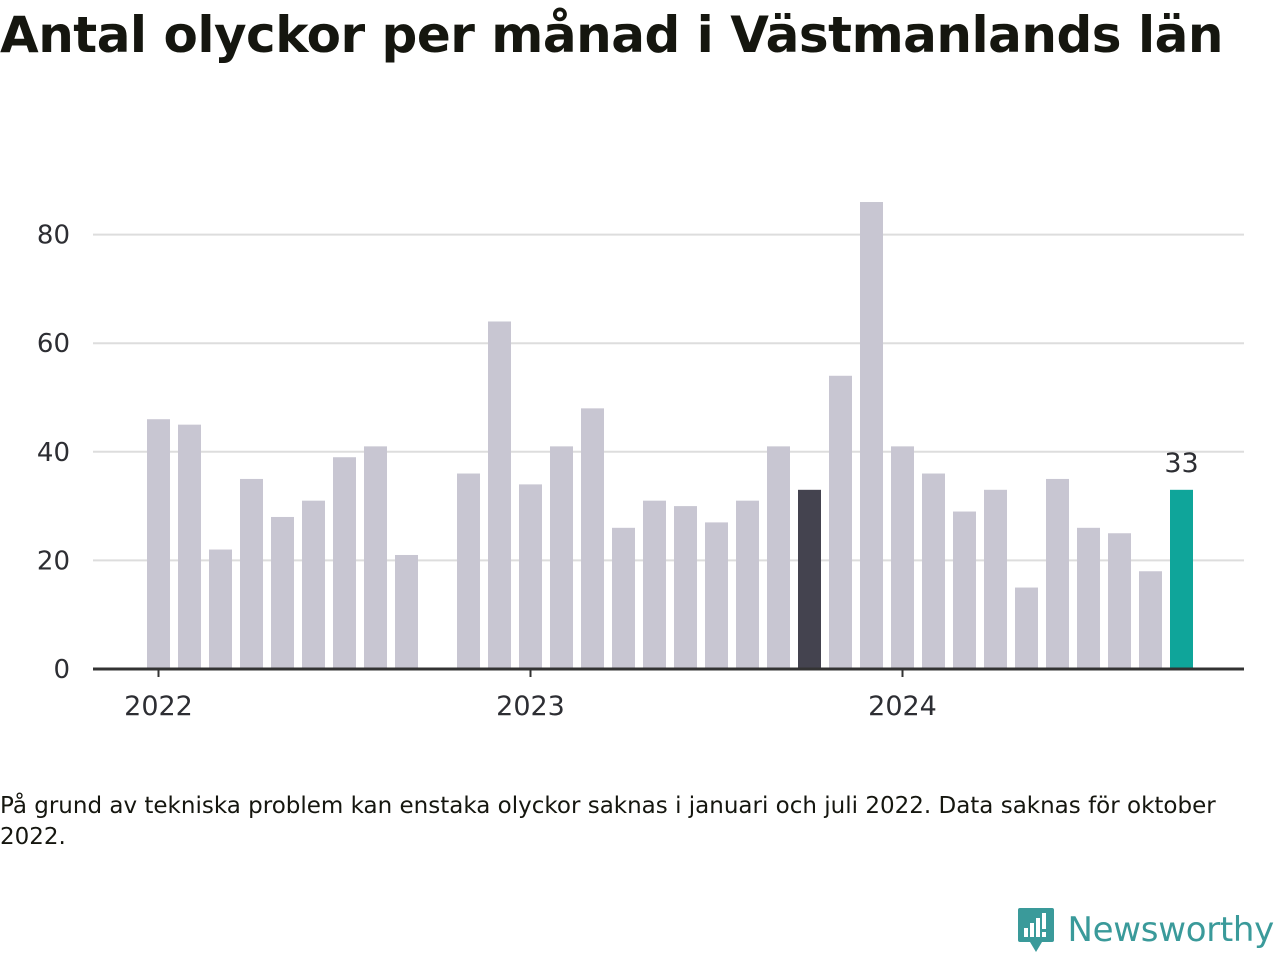 Image resolution: width=1280 pixels, height=960 pixels. I want to click on data-label: 33, so click(1181, 463).